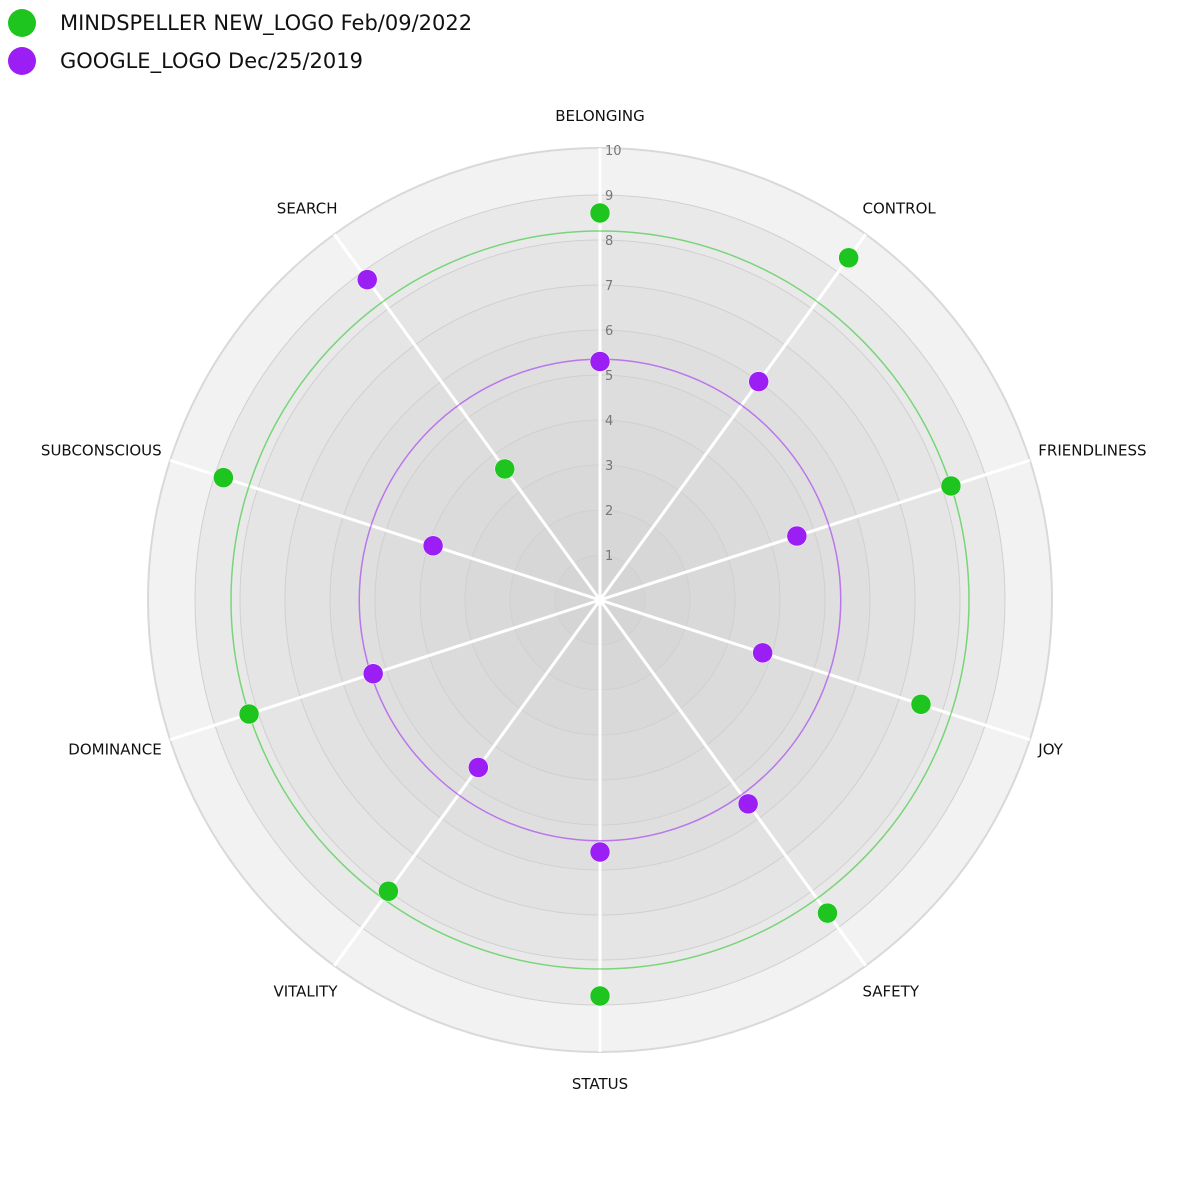 The height and width of the screenshot is (1200, 1200). What do you see at coordinates (22, 61) in the screenshot?
I see `legend-marker-google` at bounding box center [22, 61].